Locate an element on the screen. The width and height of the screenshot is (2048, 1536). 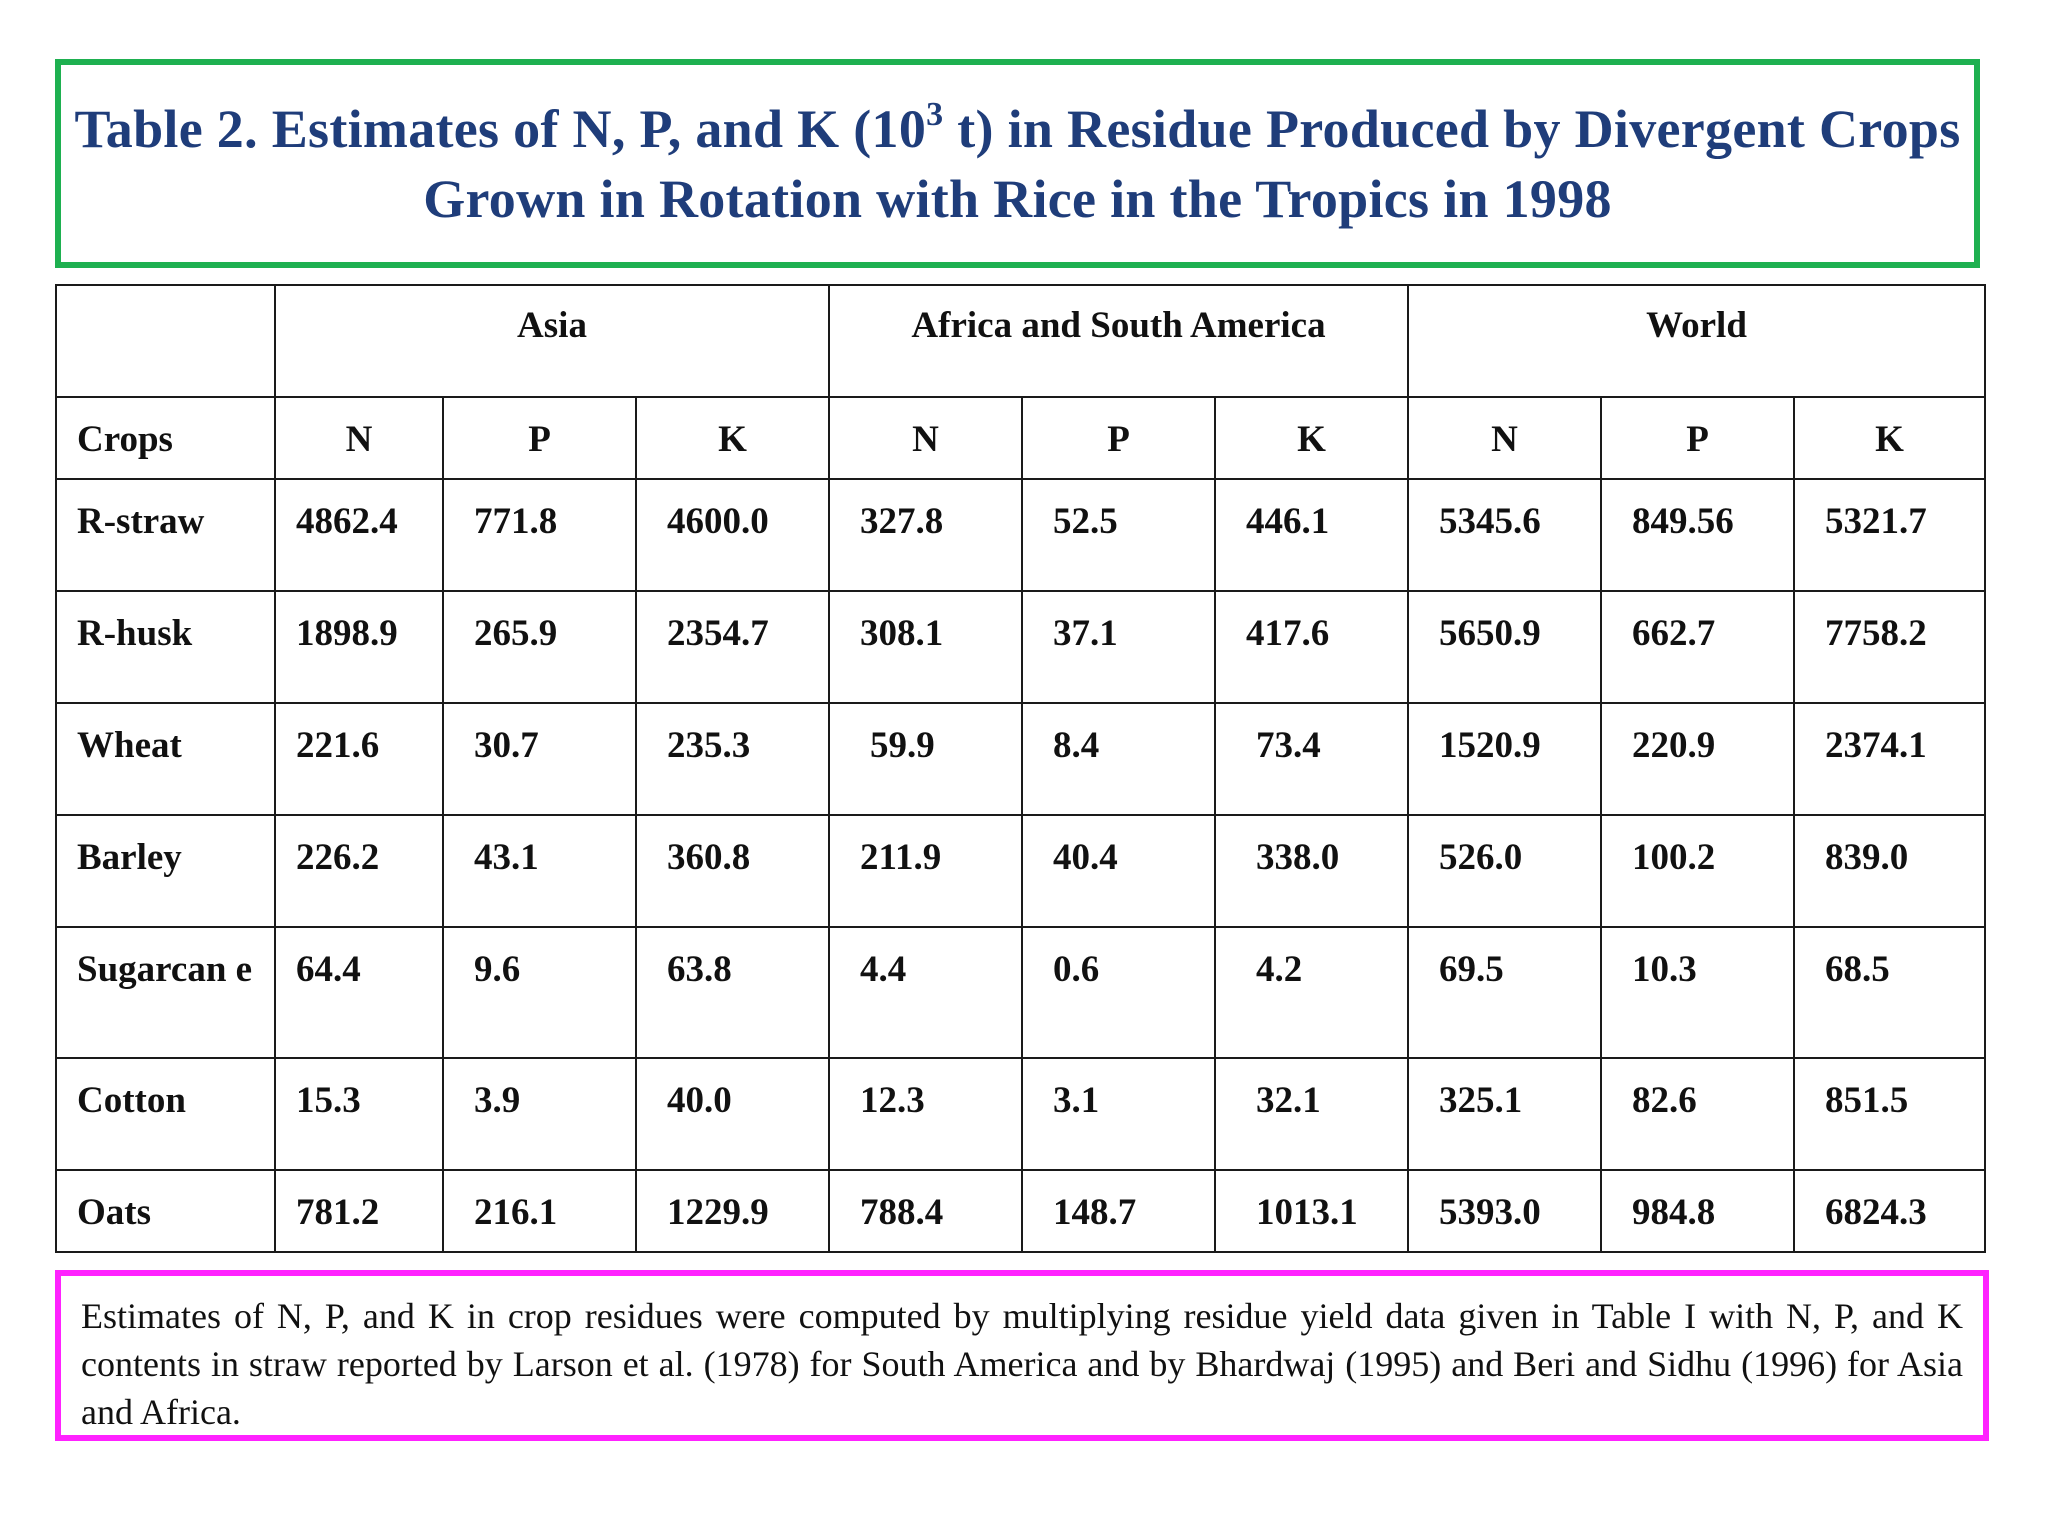
table-cell: 1229.9 is located at coordinates (732, 1211).